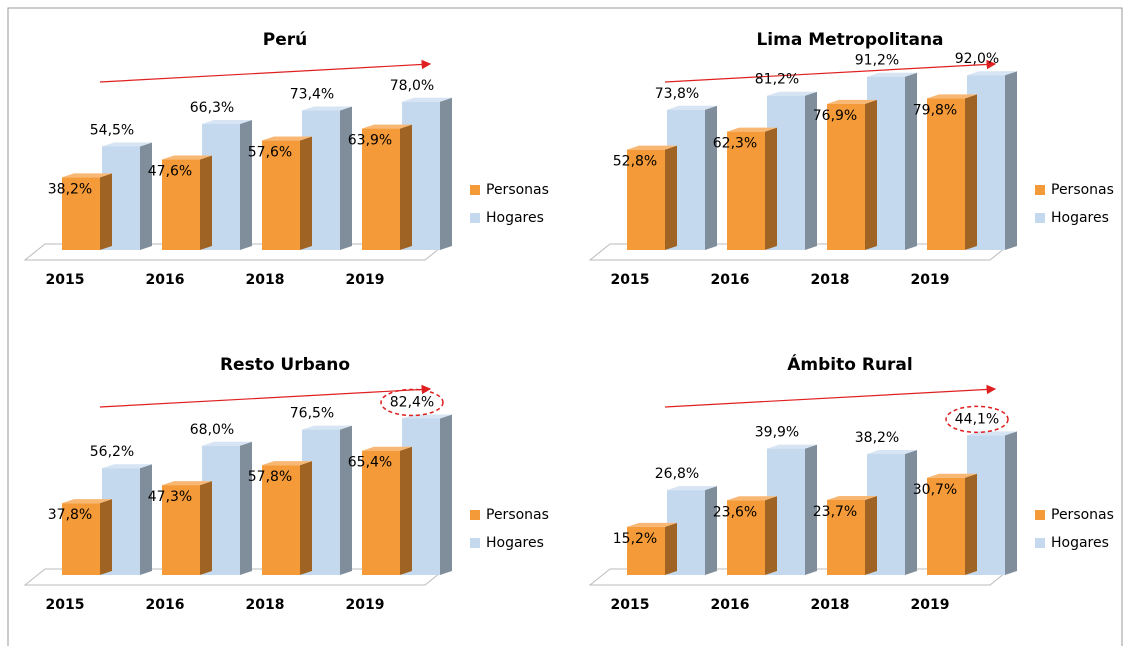 The width and height of the screenshot is (1130, 650). I want to click on value-label: 47,3%, so click(170, 497).